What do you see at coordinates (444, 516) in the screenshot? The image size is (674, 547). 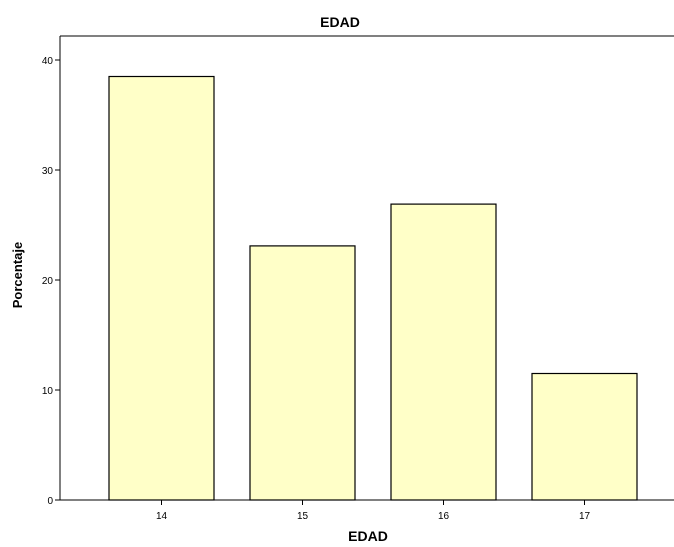 I see `x-tick-label-16: 16` at bounding box center [444, 516].